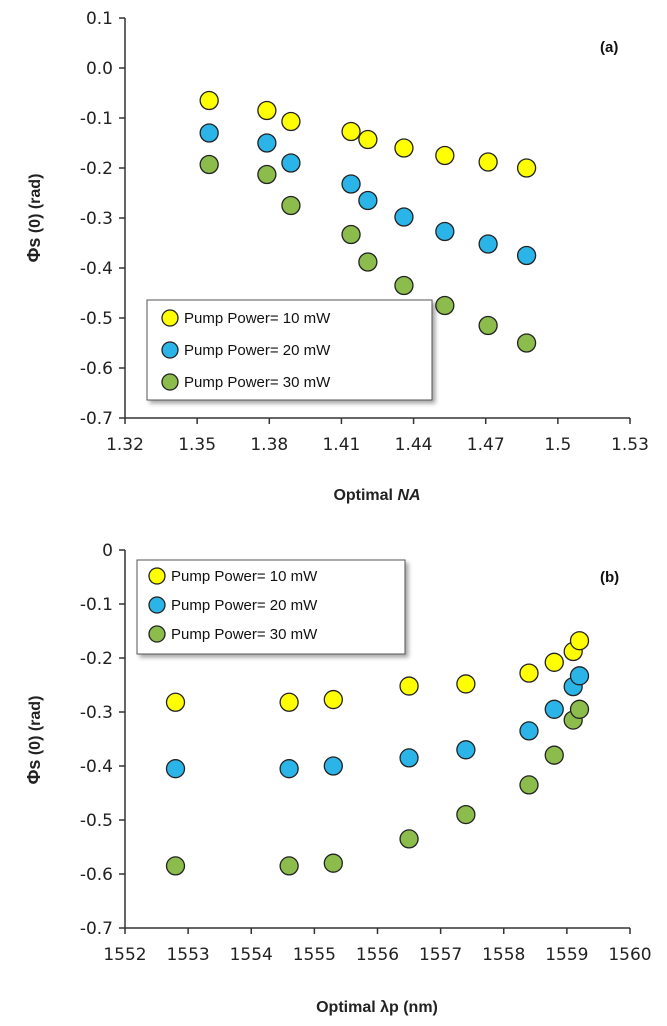 This screenshot has height=1026, width=667. What do you see at coordinates (99, 19) in the screenshot?
I see `y-tick-label: 0.1` at bounding box center [99, 19].